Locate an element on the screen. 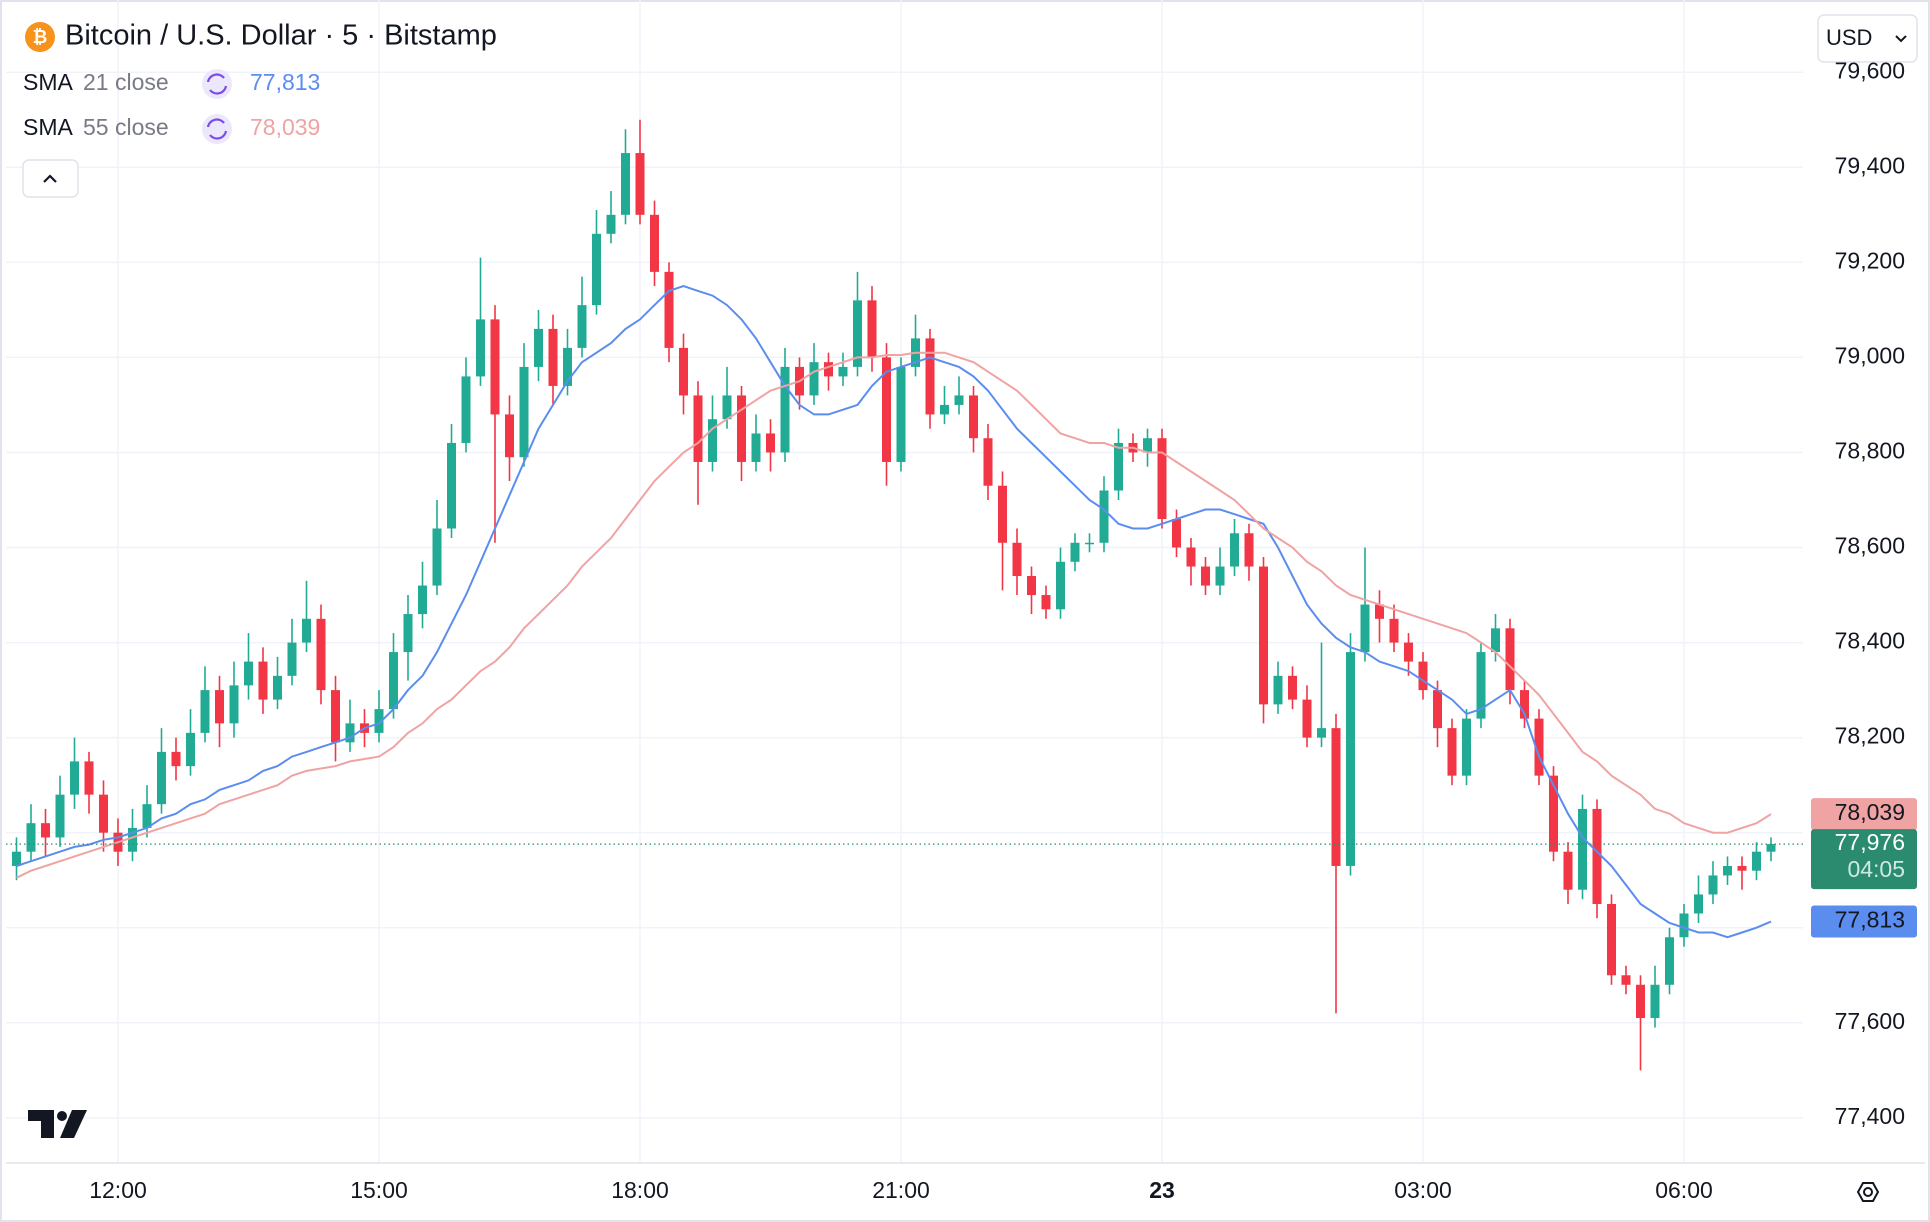  price-label: 78,039 is located at coordinates (1870, 812).